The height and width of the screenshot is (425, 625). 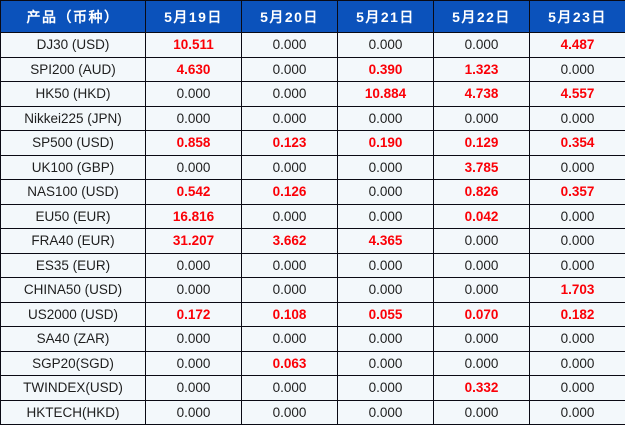 What do you see at coordinates (73, 265) in the screenshot?
I see `product-cell: ES35 (EUR)` at bounding box center [73, 265].